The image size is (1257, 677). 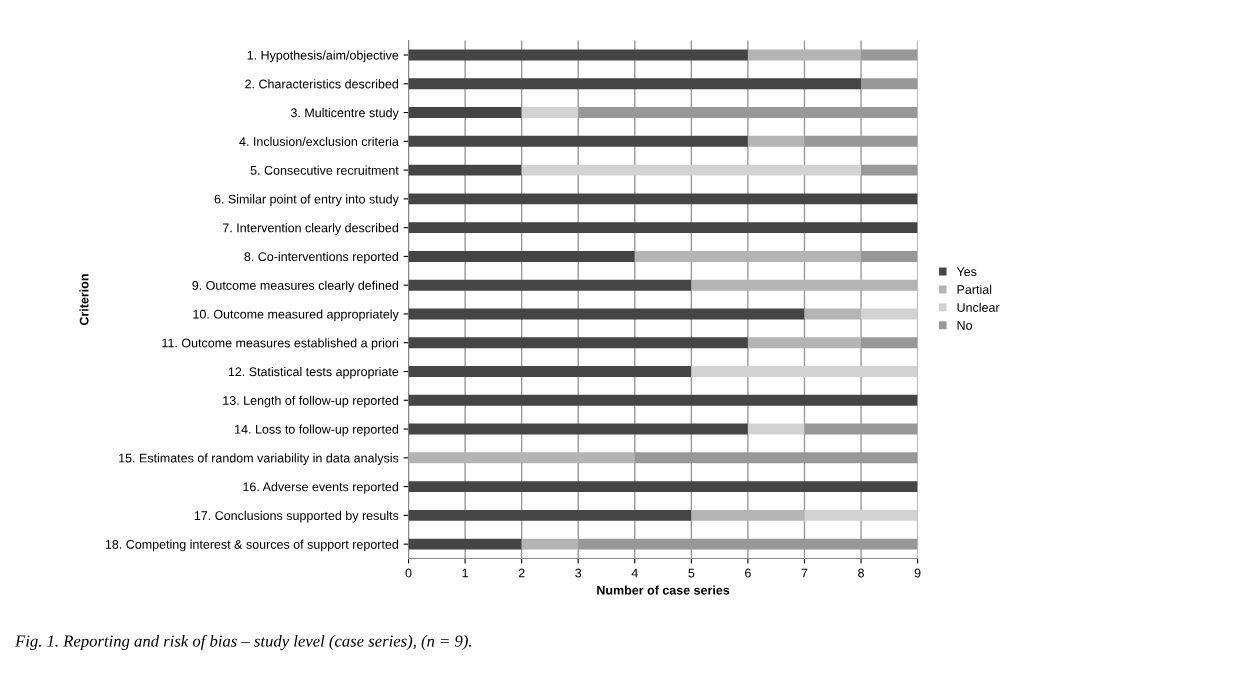 What do you see at coordinates (964, 325) in the screenshot?
I see `legend-label: No` at bounding box center [964, 325].